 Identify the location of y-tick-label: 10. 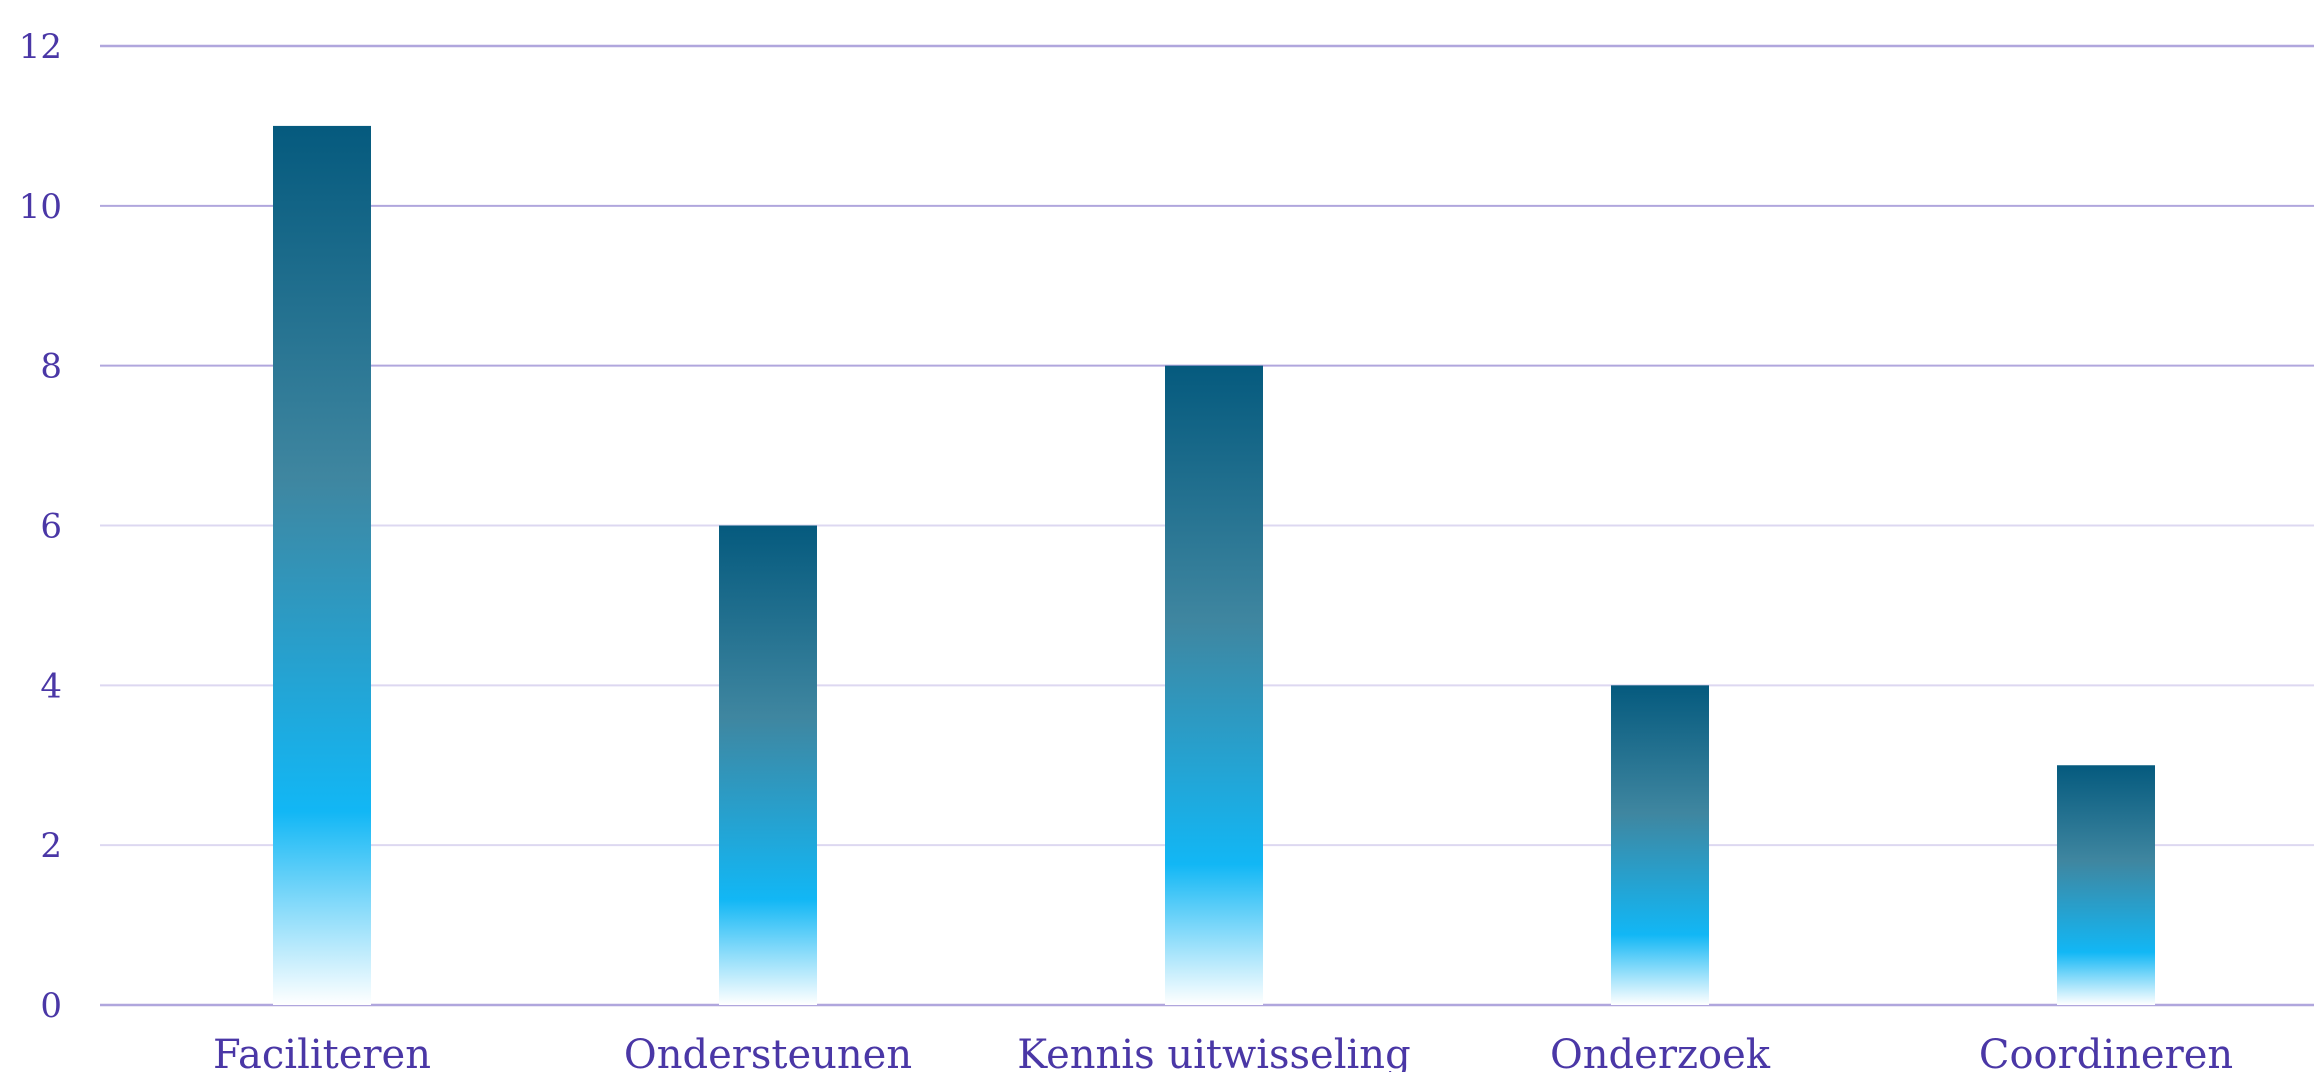
(40, 207).